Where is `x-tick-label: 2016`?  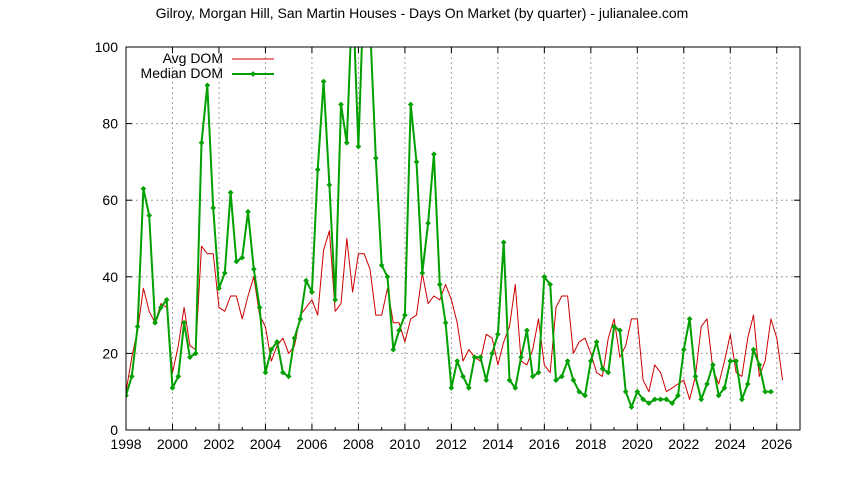 x-tick-label: 2016 is located at coordinates (544, 444).